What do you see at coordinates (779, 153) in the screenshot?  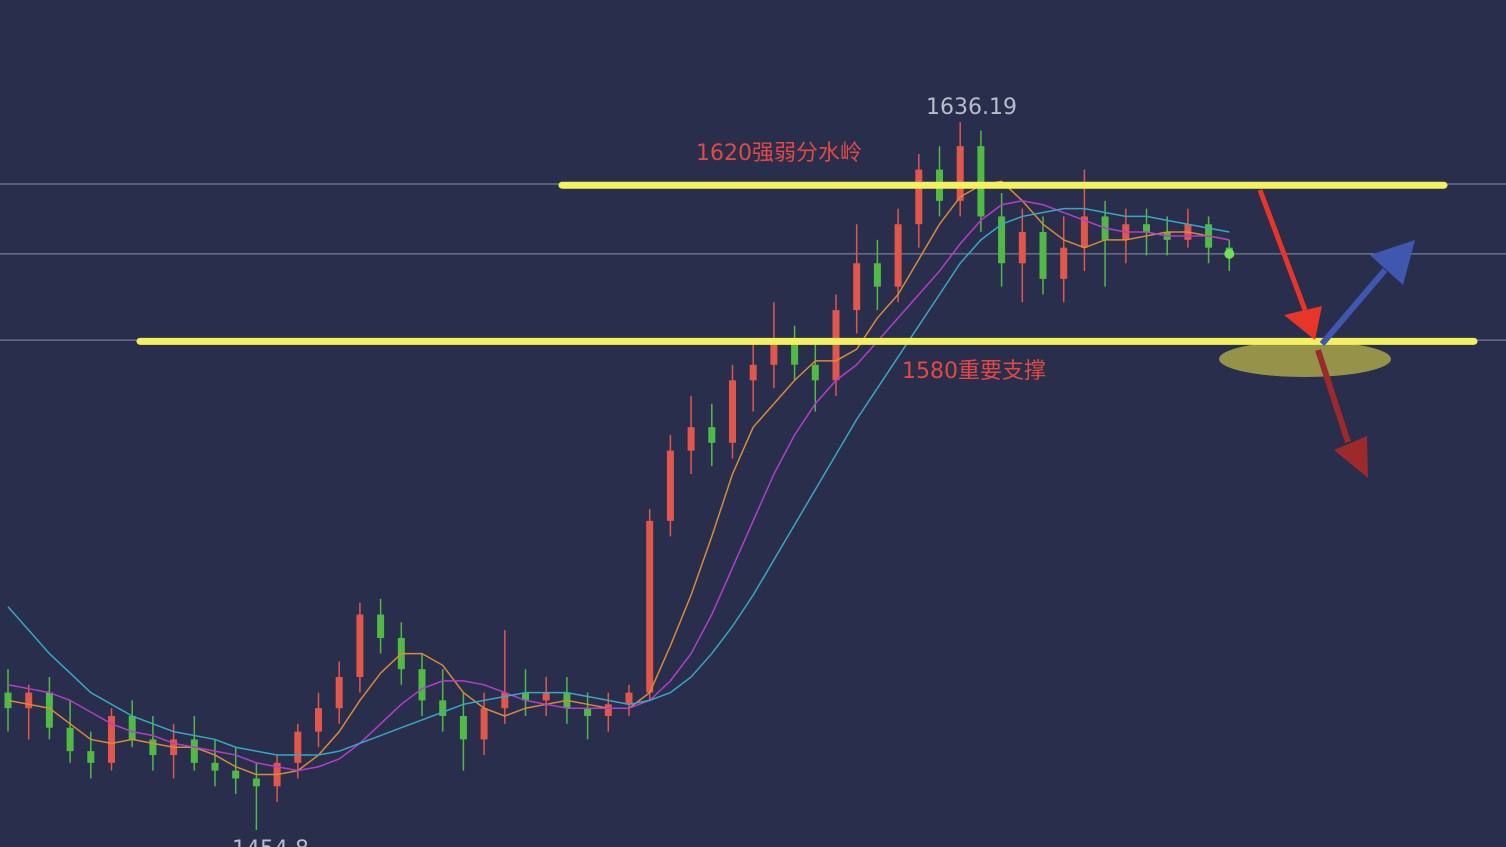 I see `annotation: 1620强弱分水岭` at bounding box center [779, 153].